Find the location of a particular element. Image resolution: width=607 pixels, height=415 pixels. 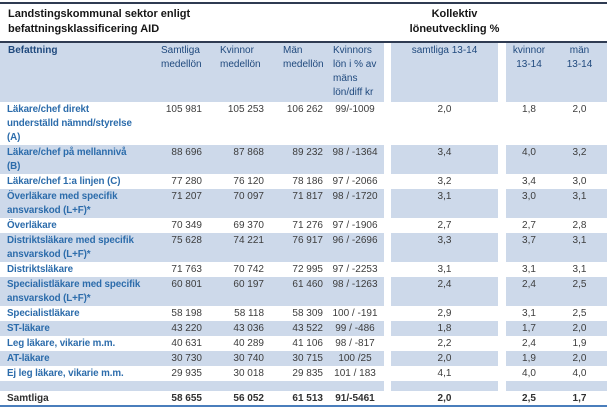

cell-samtliga-medellon: 88 696 is located at coordinates (182, 159).